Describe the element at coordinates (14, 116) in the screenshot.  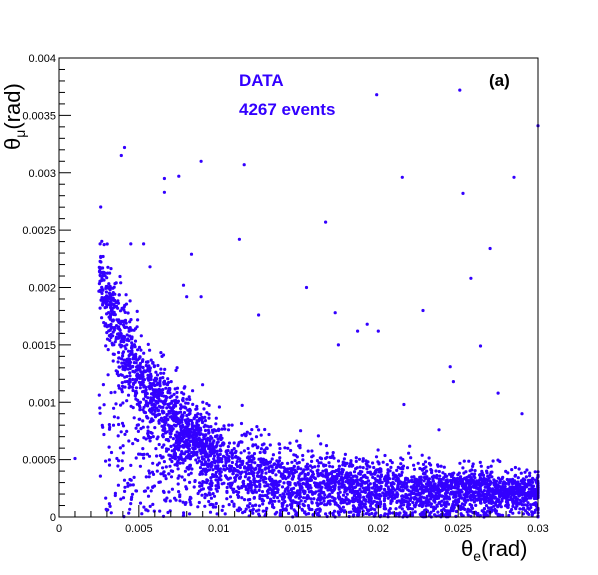
I see `svg-text: θμ(rad)` at that location.